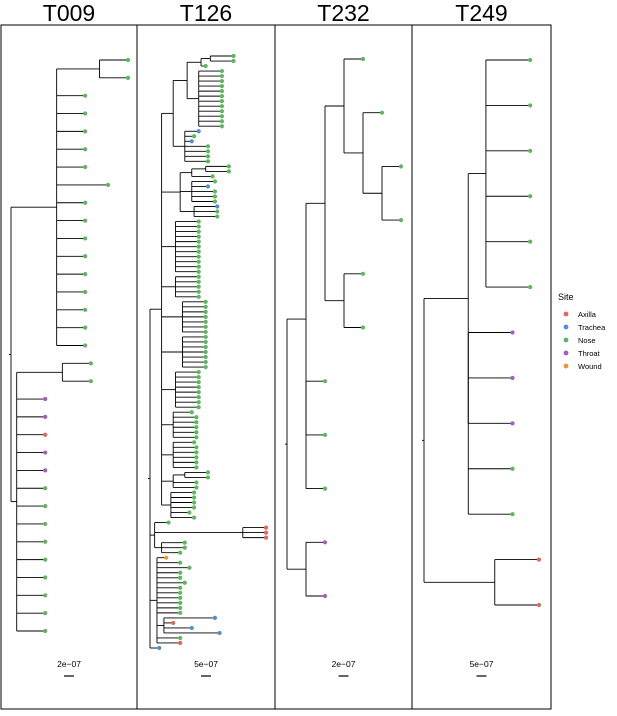 The height and width of the screenshot is (716, 617). Describe the element at coordinates (219, 633) in the screenshot. I see `tip-trachea` at that location.